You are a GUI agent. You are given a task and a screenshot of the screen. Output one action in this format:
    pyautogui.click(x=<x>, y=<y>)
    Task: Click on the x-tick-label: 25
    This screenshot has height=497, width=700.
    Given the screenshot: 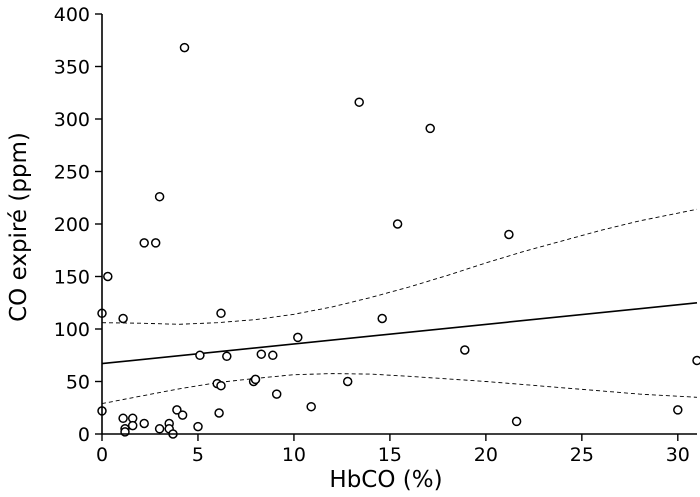 What is the action you would take?
    pyautogui.click(x=582, y=455)
    